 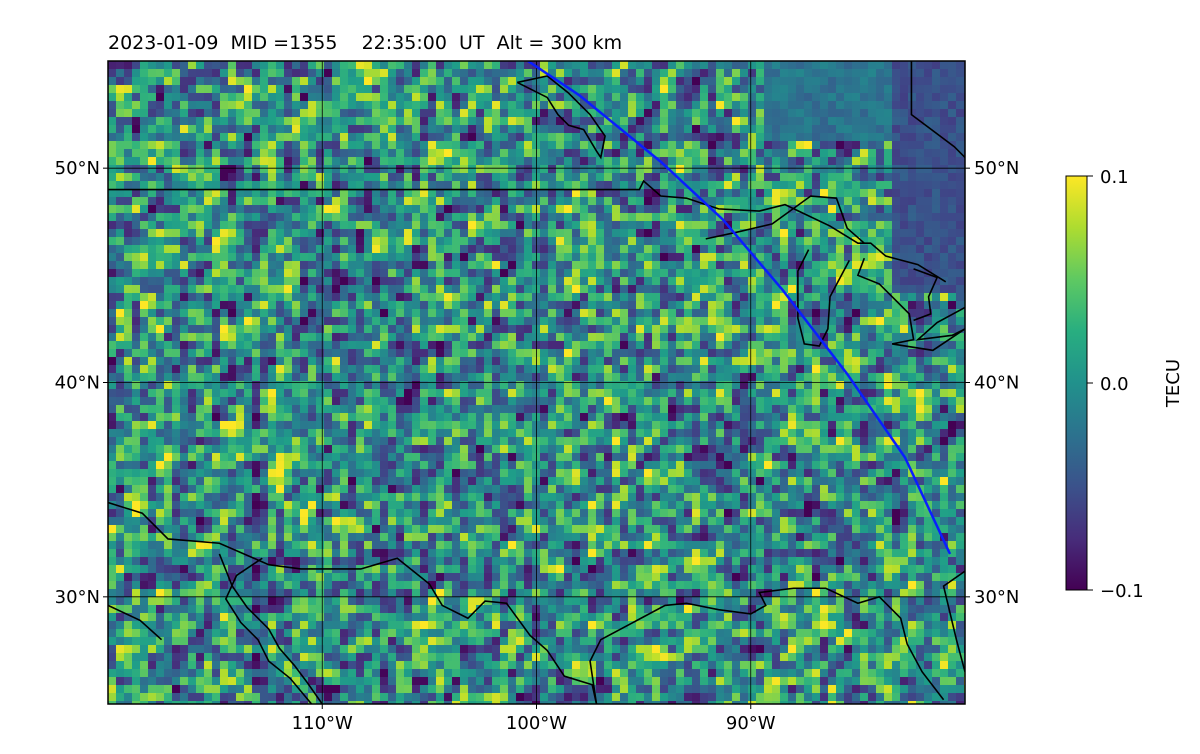 I want to click on longitude-axis: 110°W 100°W 90°W, so click(x=534, y=719).